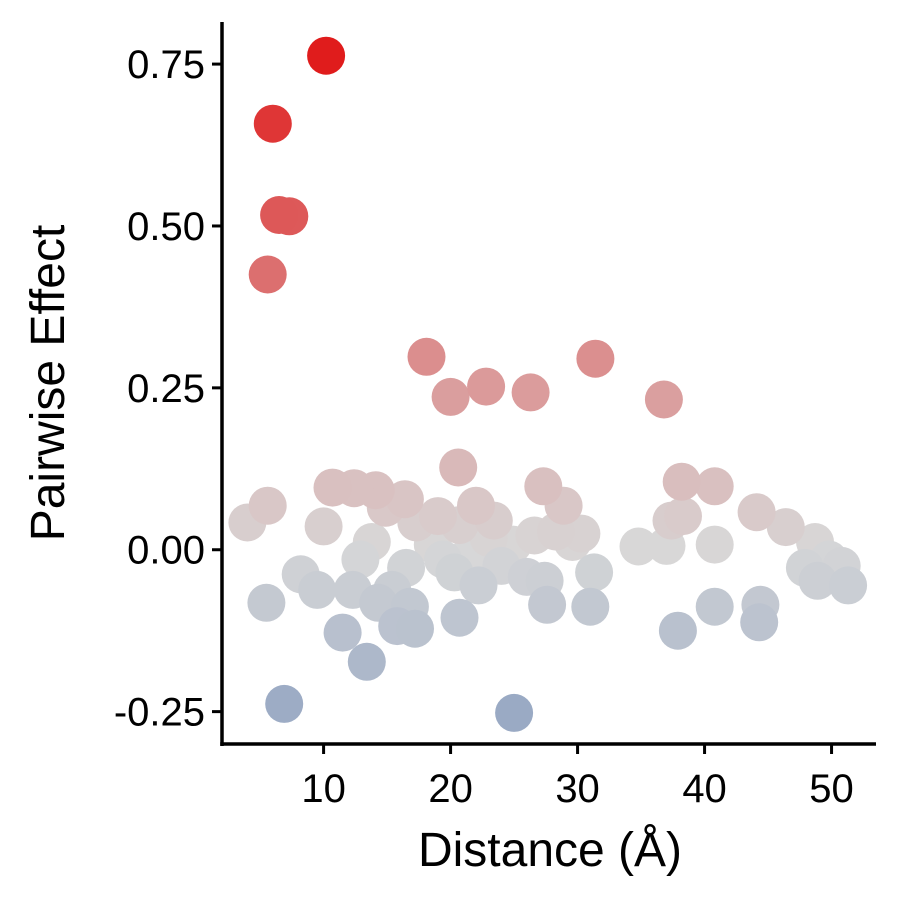 This screenshot has width=900, height=900. Describe the element at coordinates (166, 227) in the screenshot. I see `y-tick-label: 0.50` at that location.